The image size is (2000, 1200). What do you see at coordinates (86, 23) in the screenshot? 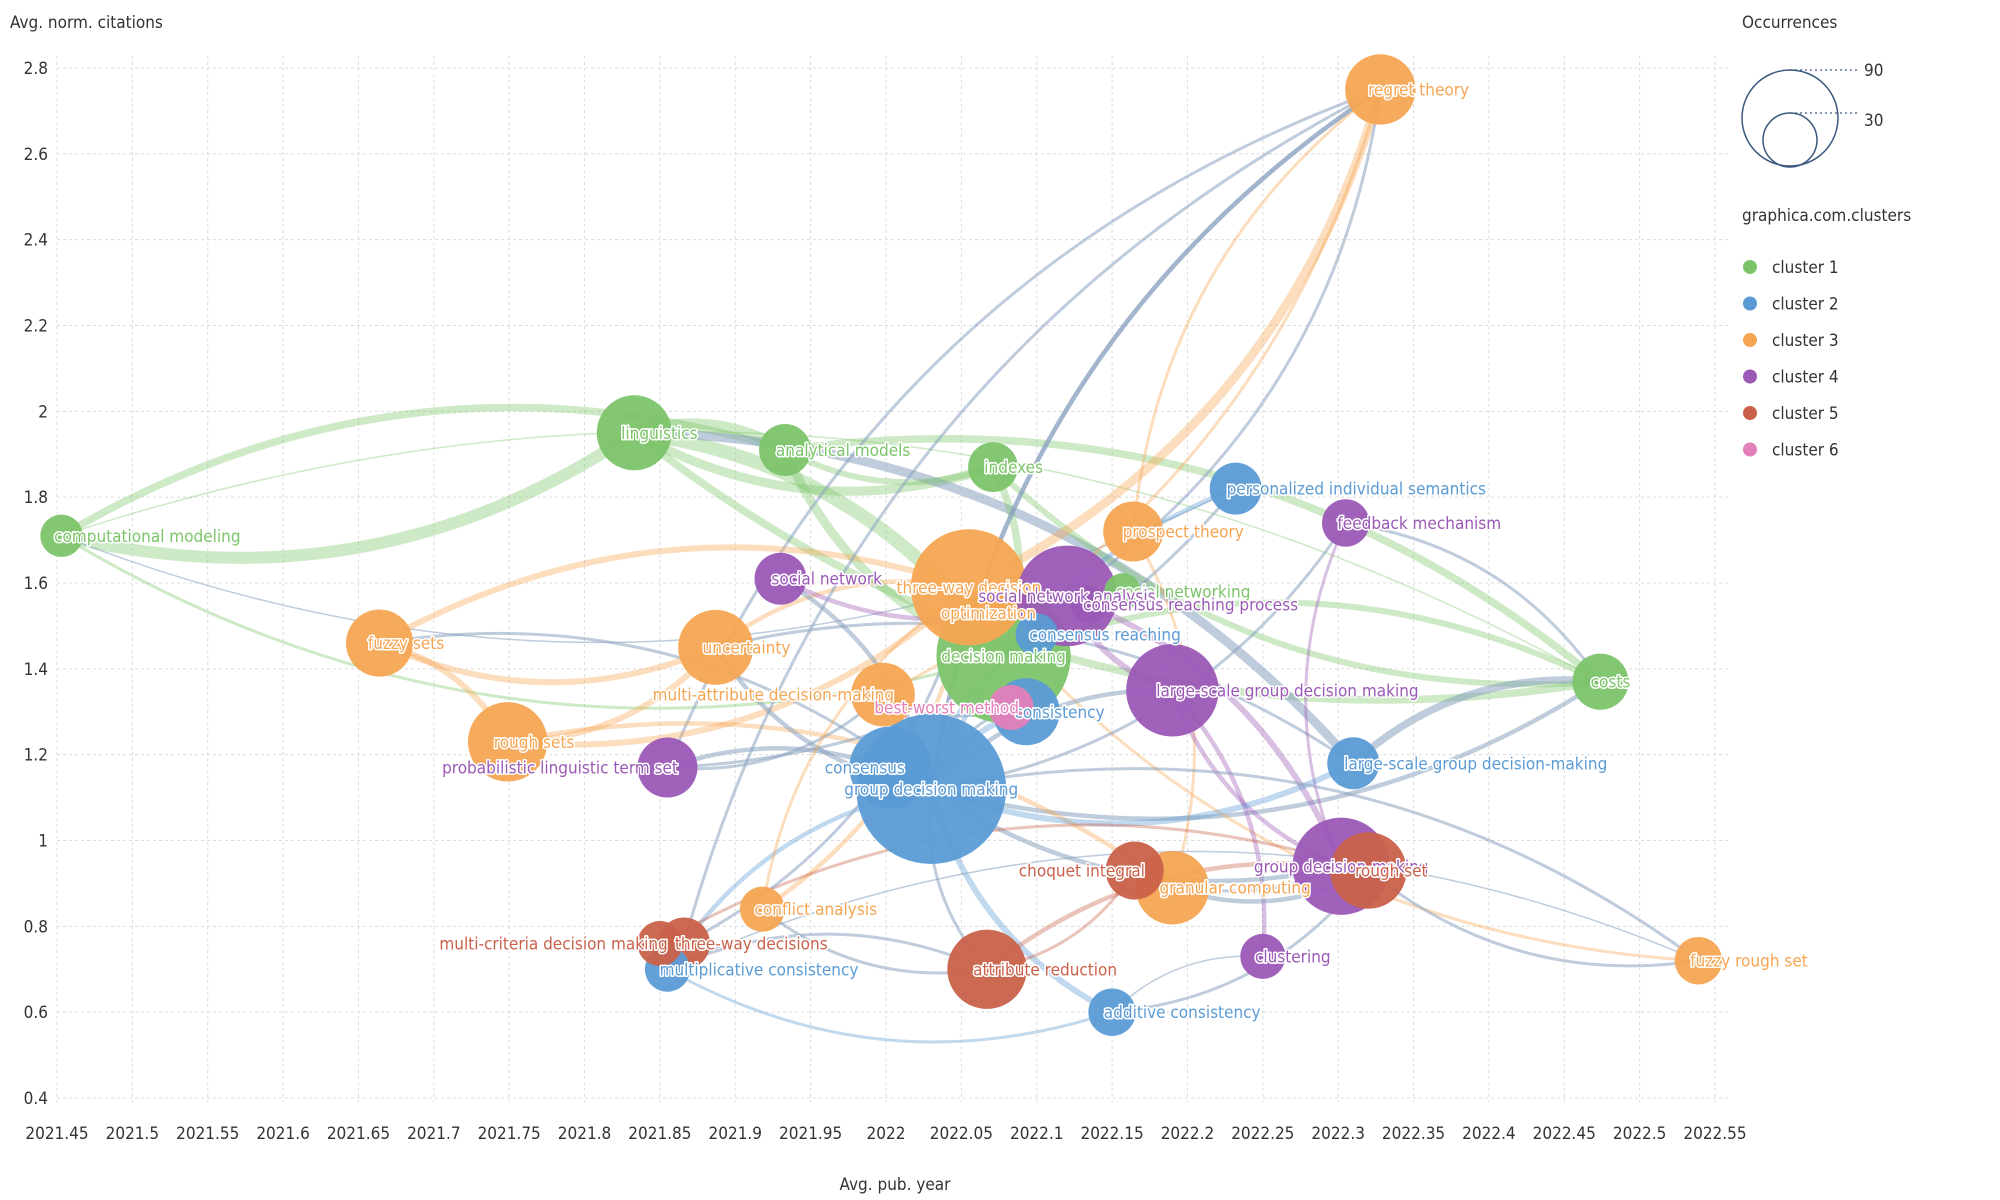
I see `y-axis-title: Avg. norm. citations` at bounding box center [86, 23].